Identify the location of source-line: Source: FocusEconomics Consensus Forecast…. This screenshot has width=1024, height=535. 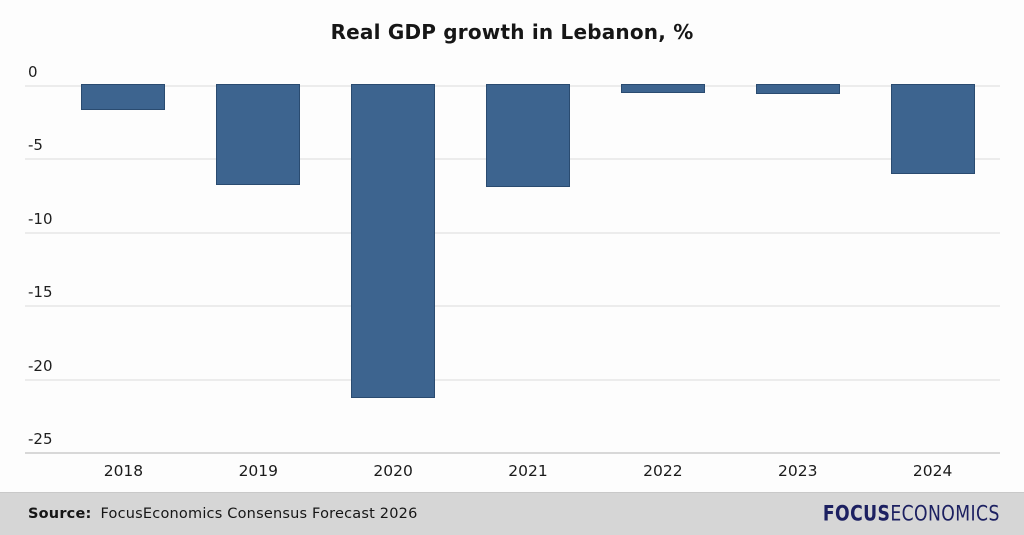
(223, 514).